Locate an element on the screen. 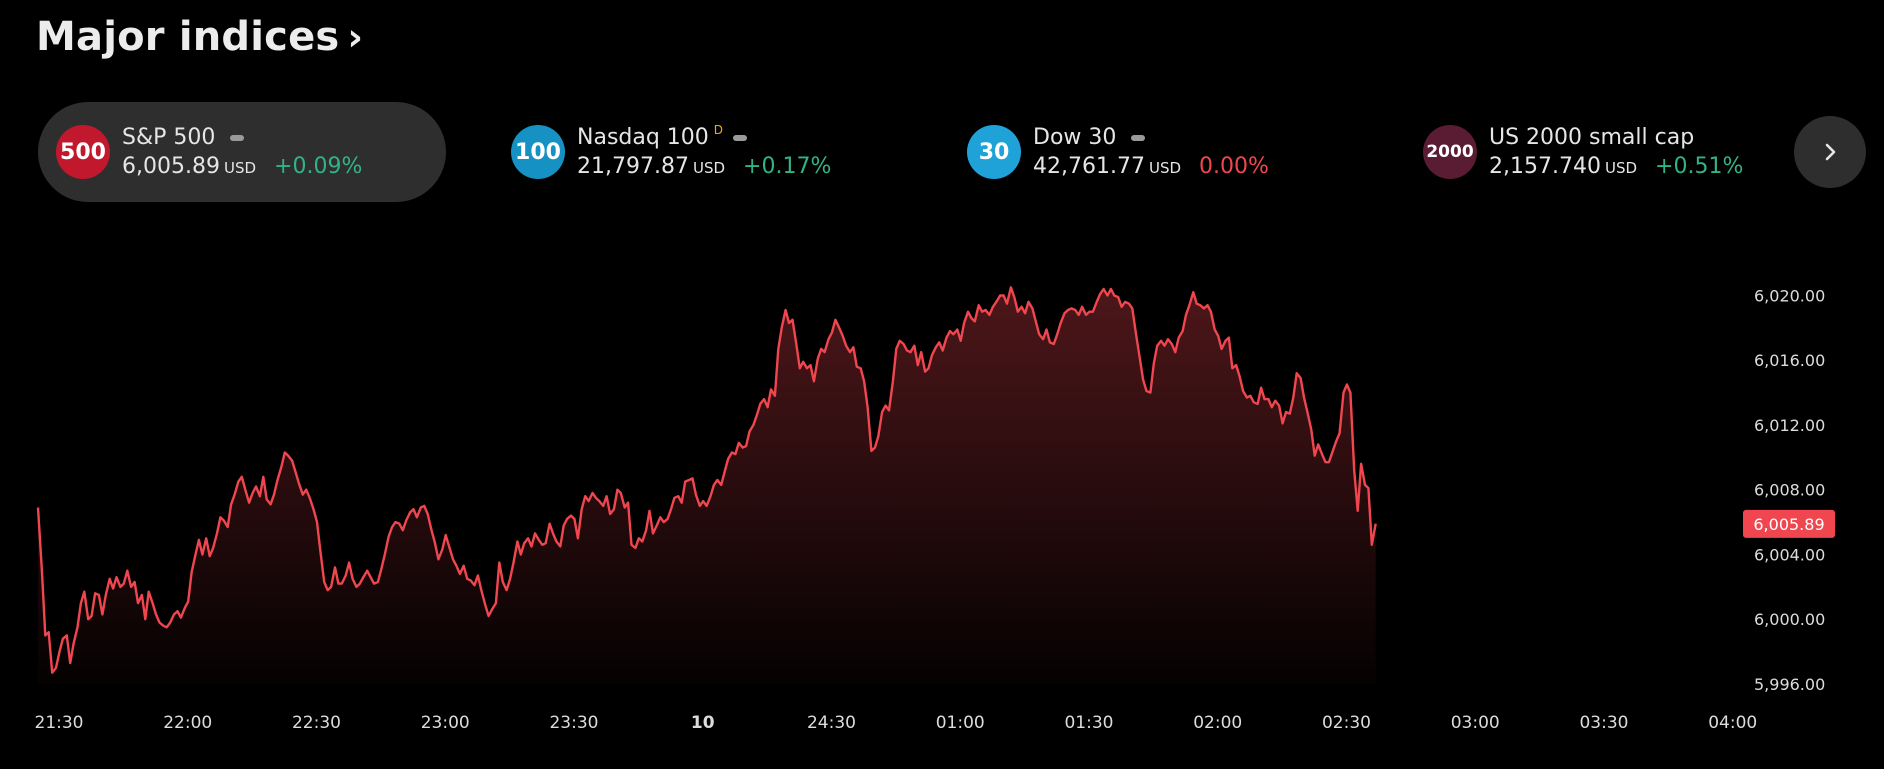  y-tick-label: 6,004.00 is located at coordinates (1789, 554).